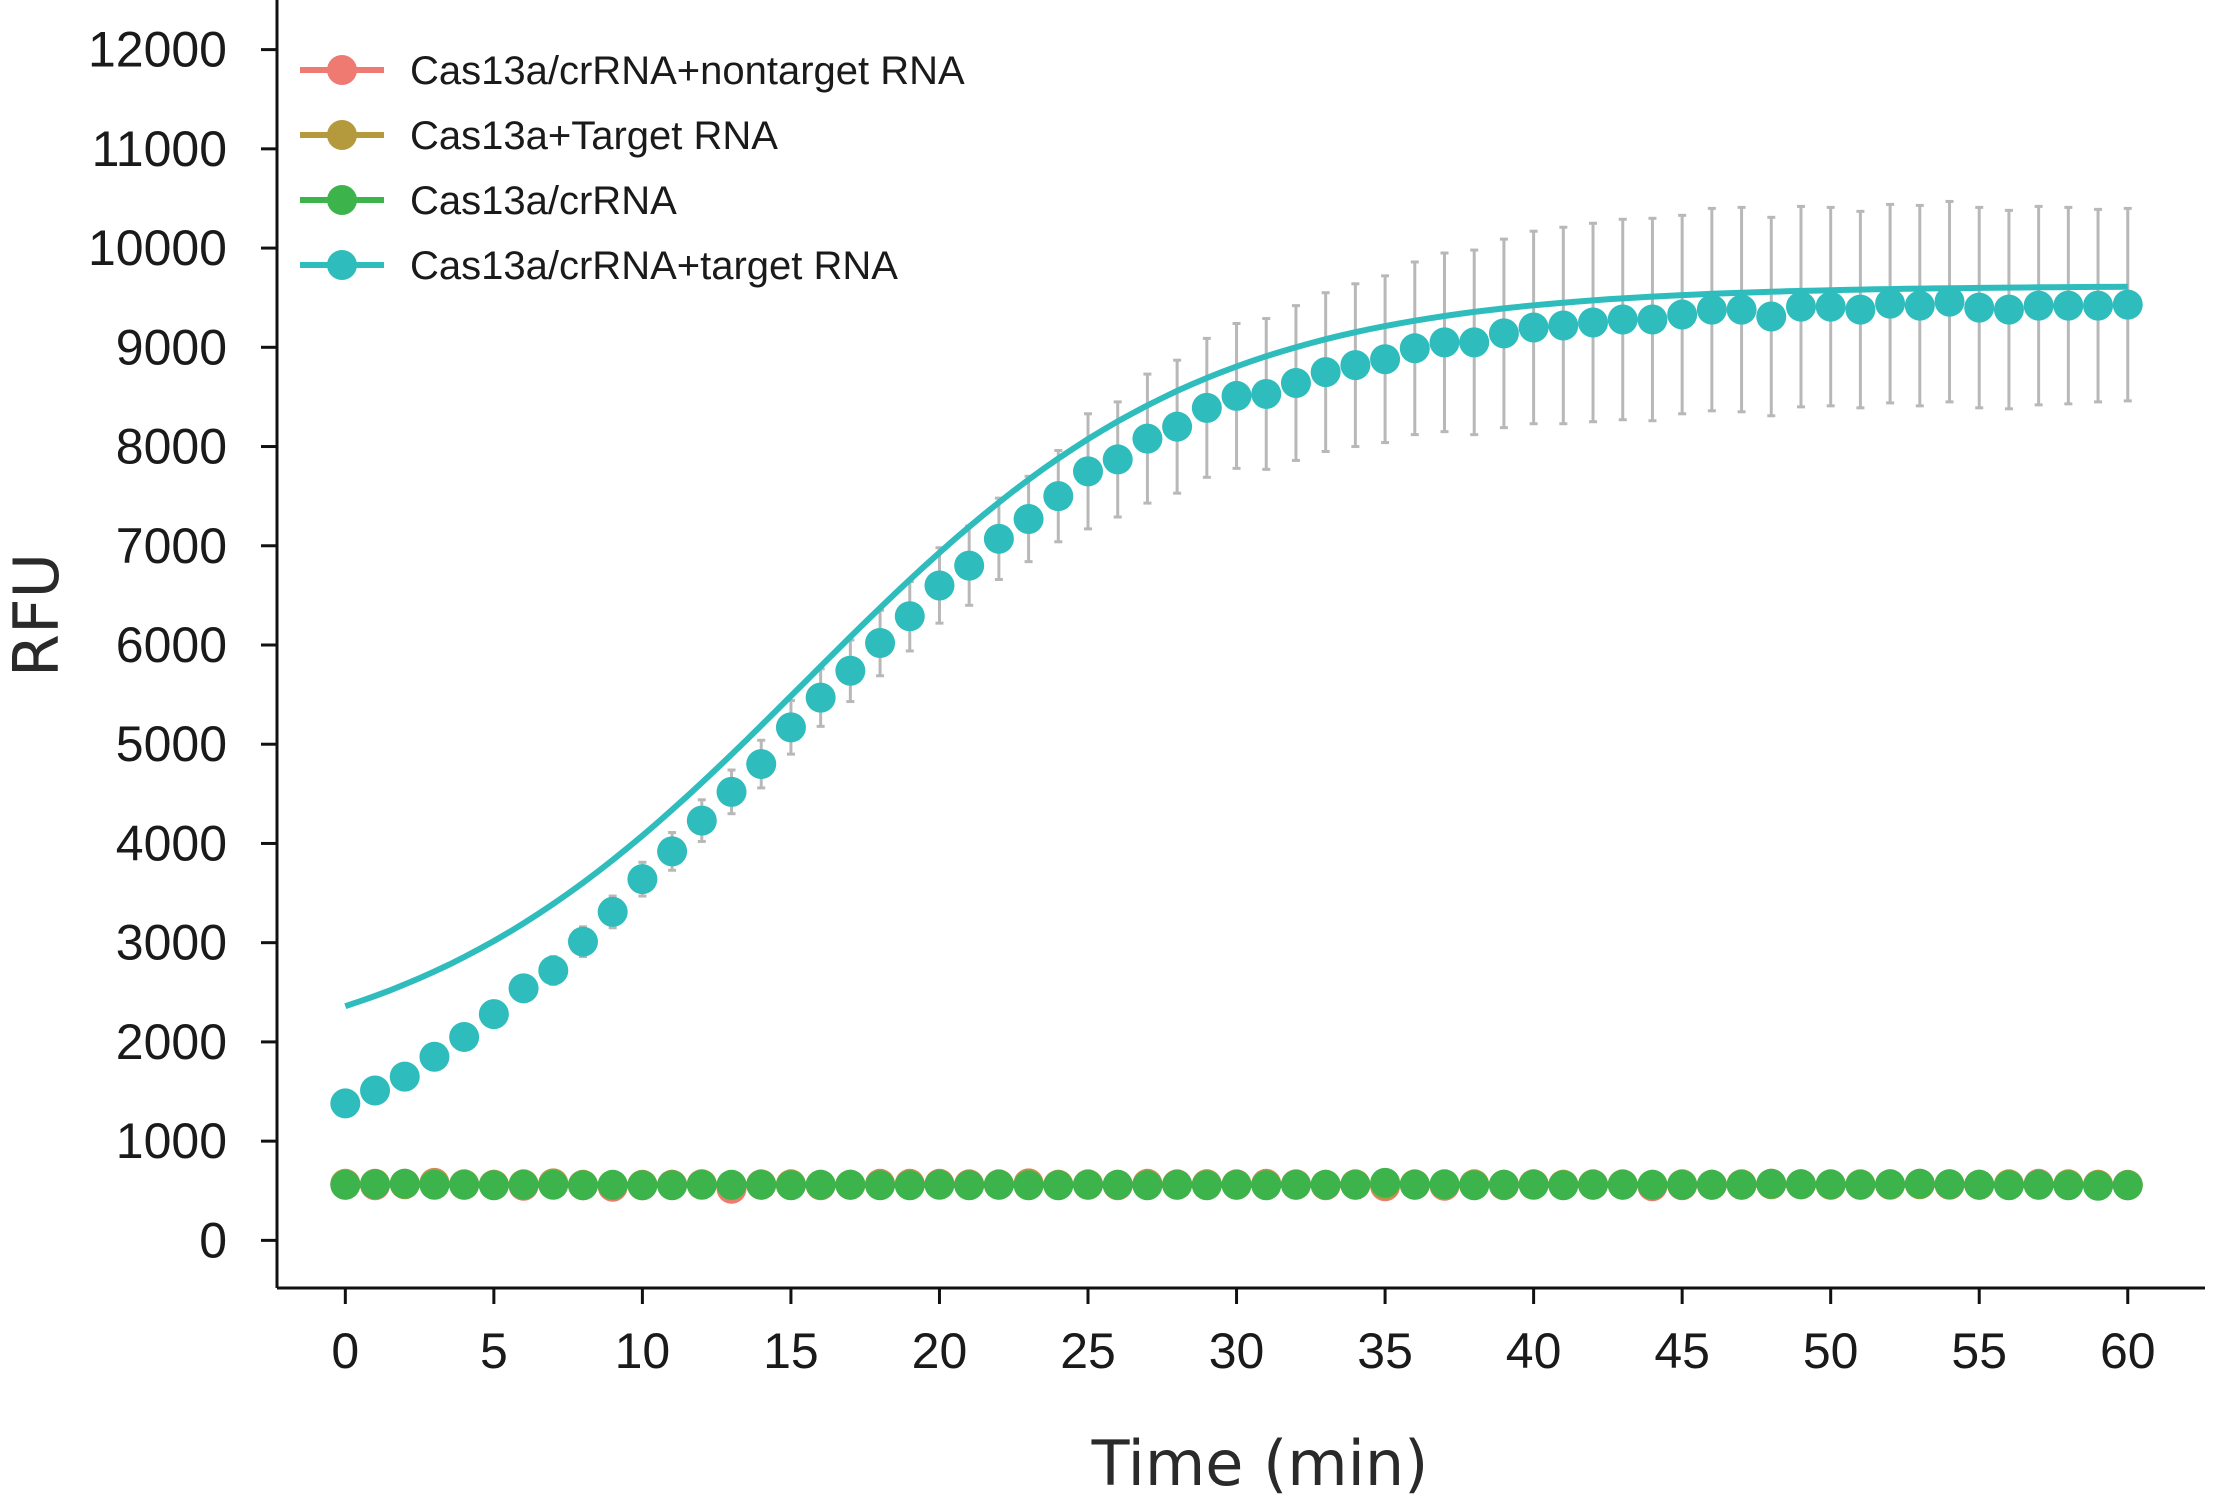 The width and height of the screenshot is (2217, 1507). What do you see at coordinates (159, 149) in the screenshot?
I see `y-tick-label: 11000` at bounding box center [159, 149].